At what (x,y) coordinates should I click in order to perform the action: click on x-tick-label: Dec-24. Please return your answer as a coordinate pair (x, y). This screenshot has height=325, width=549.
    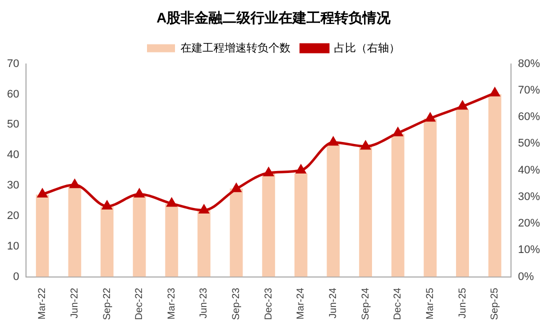
    Looking at the image, I should click on (398, 303).